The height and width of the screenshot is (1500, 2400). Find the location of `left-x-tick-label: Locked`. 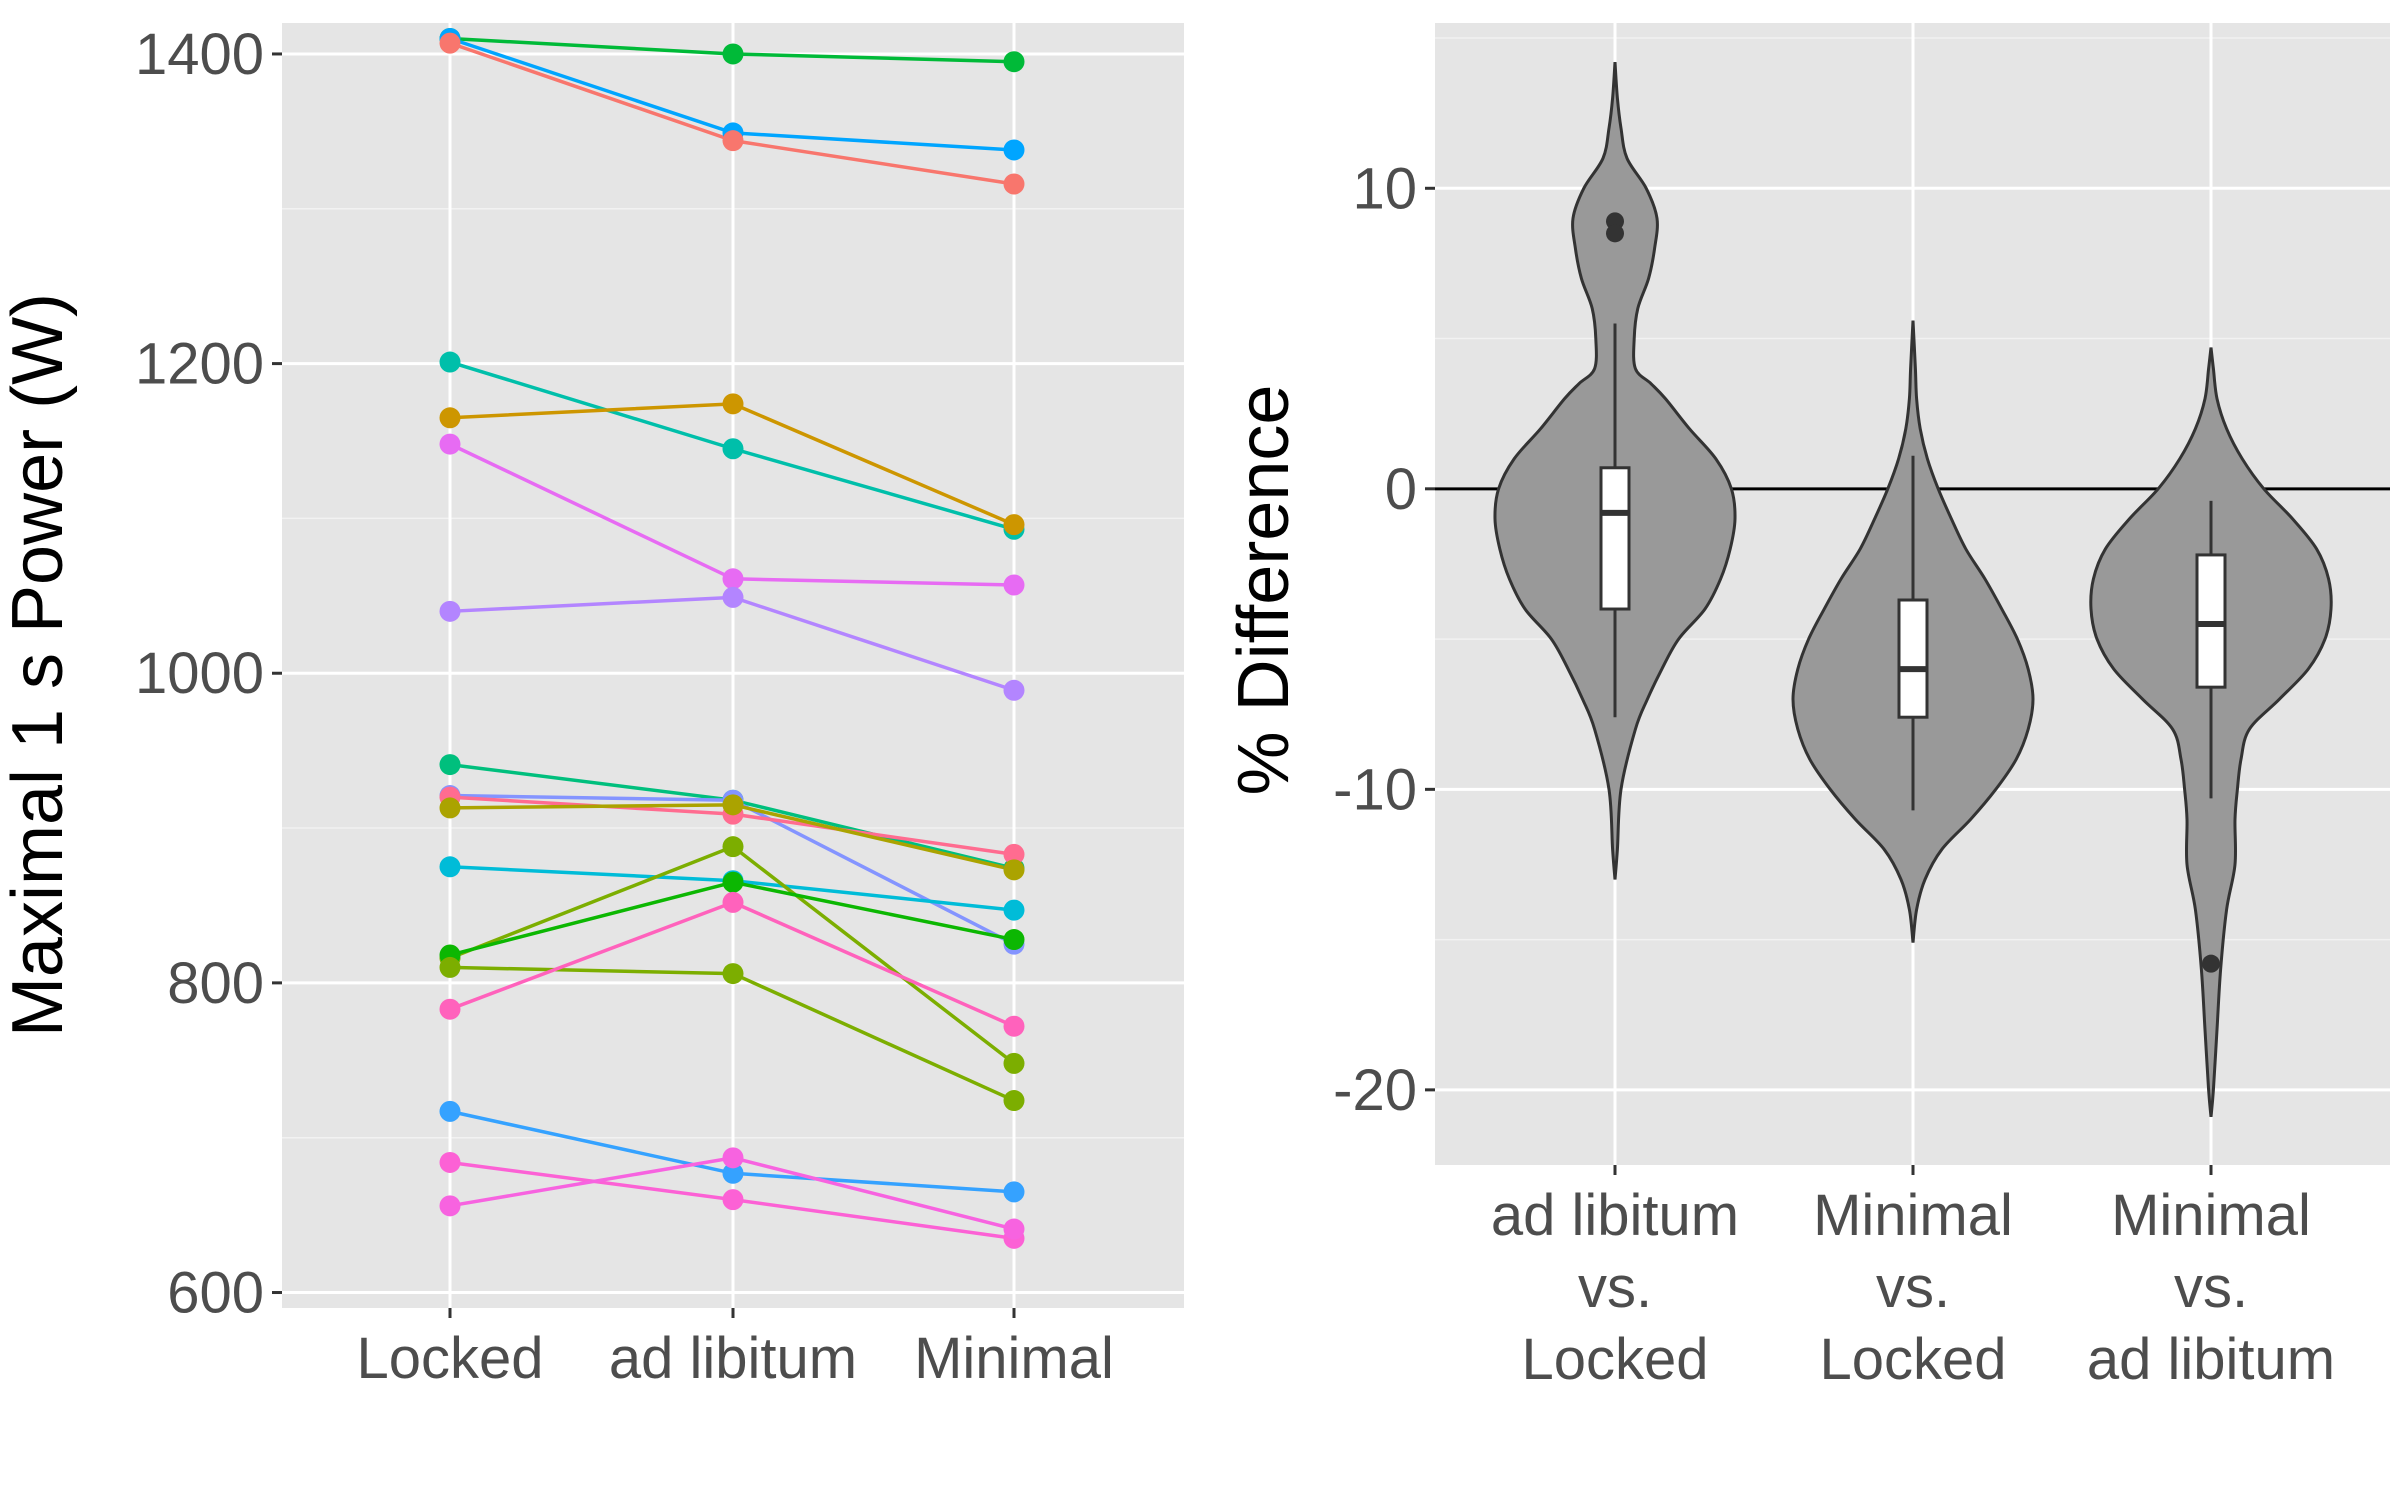

left-x-tick-label: Locked is located at coordinates (449, 1358).